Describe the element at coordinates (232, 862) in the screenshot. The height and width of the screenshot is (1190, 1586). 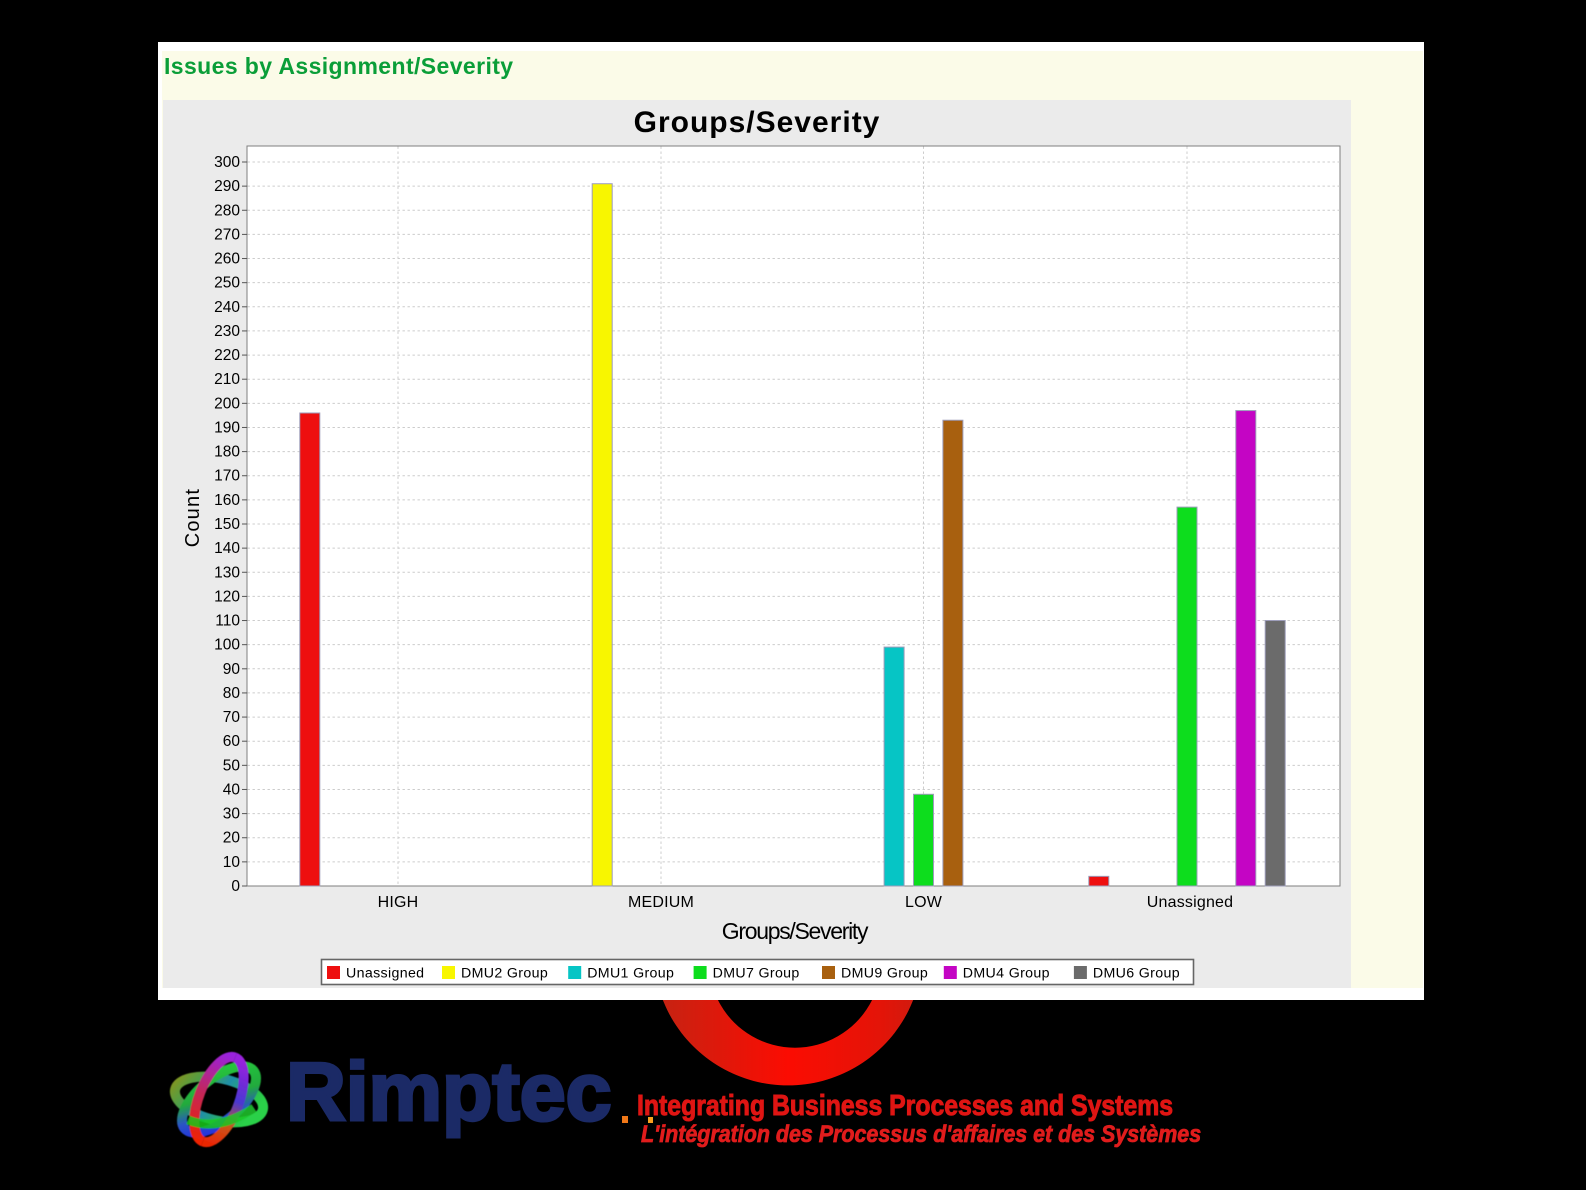
I see `svg-text: 10` at that location.